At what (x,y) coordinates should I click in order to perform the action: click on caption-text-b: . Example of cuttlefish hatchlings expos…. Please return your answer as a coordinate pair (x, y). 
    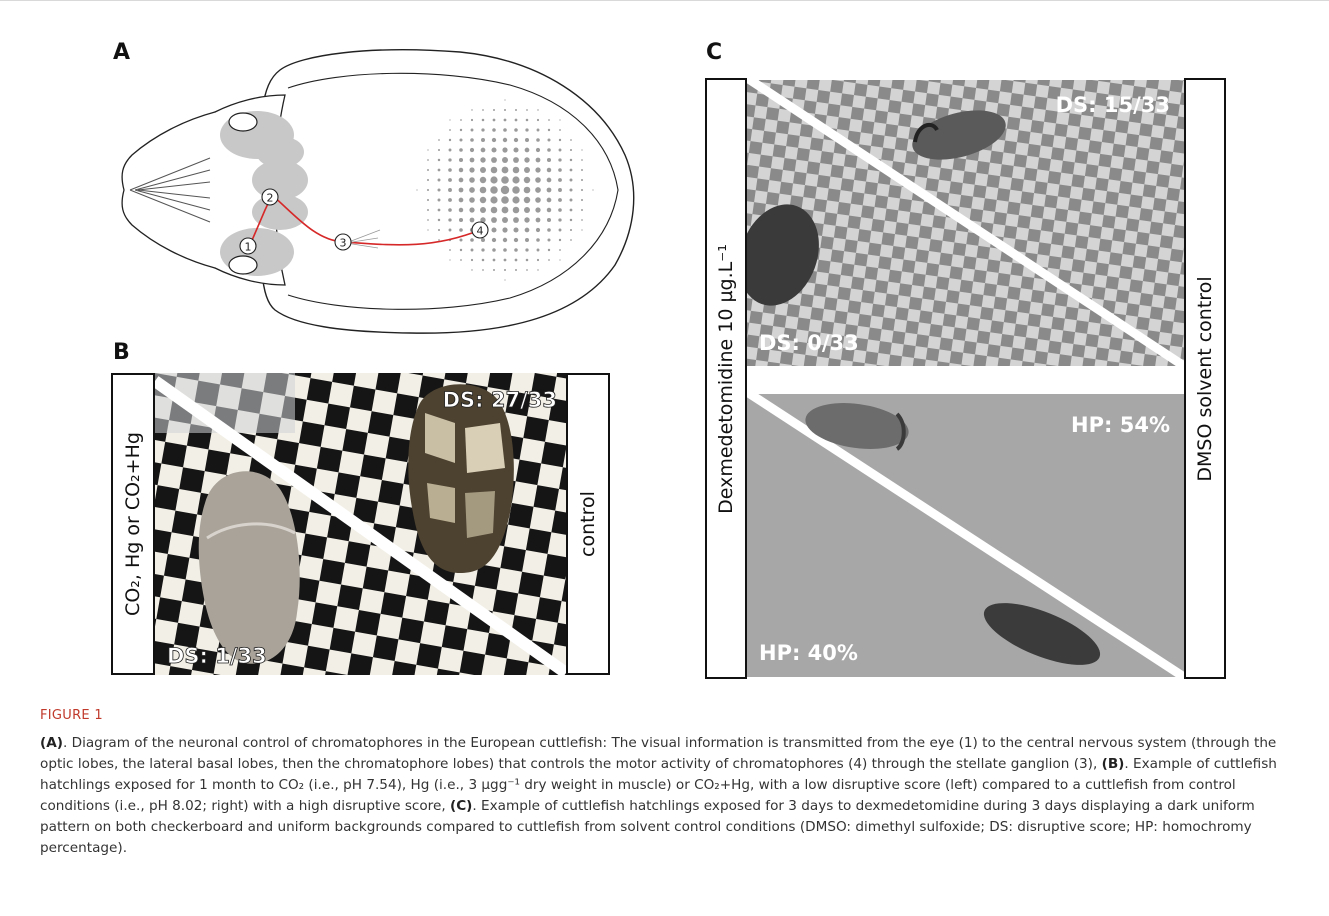
    Looking at the image, I should click on (658, 785).